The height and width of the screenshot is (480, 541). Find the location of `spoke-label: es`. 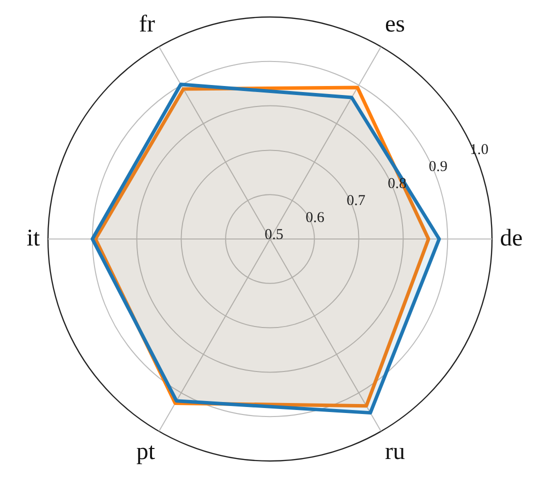

spoke-label: es is located at coordinates (395, 25).